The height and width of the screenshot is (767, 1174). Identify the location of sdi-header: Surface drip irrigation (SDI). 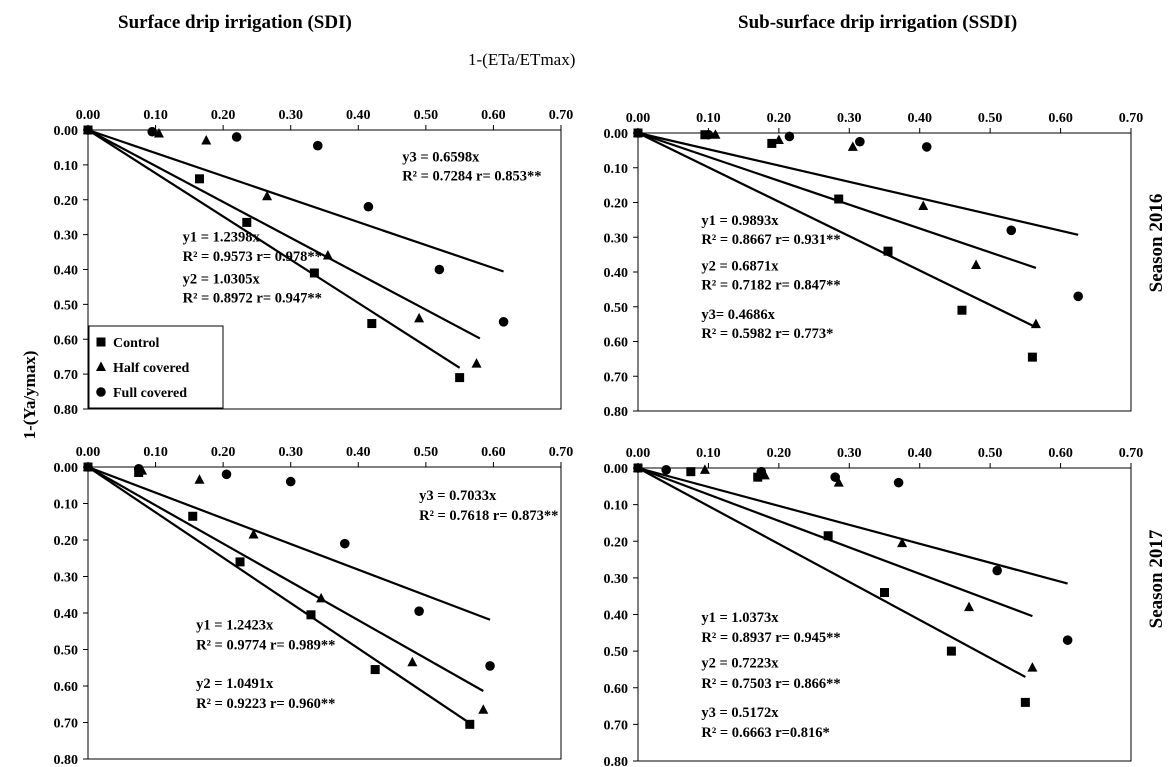
(235, 22).